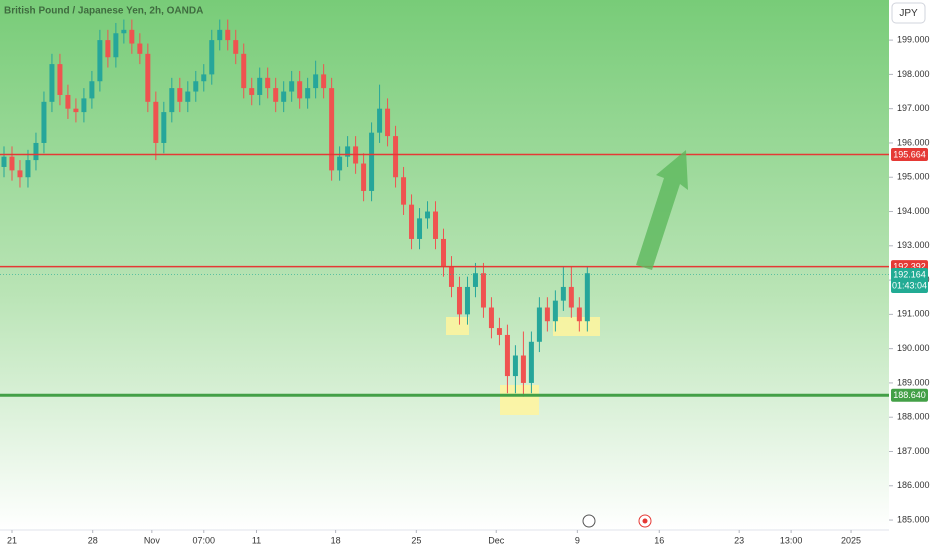 The width and height of the screenshot is (932, 550). What do you see at coordinates (152, 540) in the screenshot?
I see `x-tick-label: Nov` at bounding box center [152, 540].